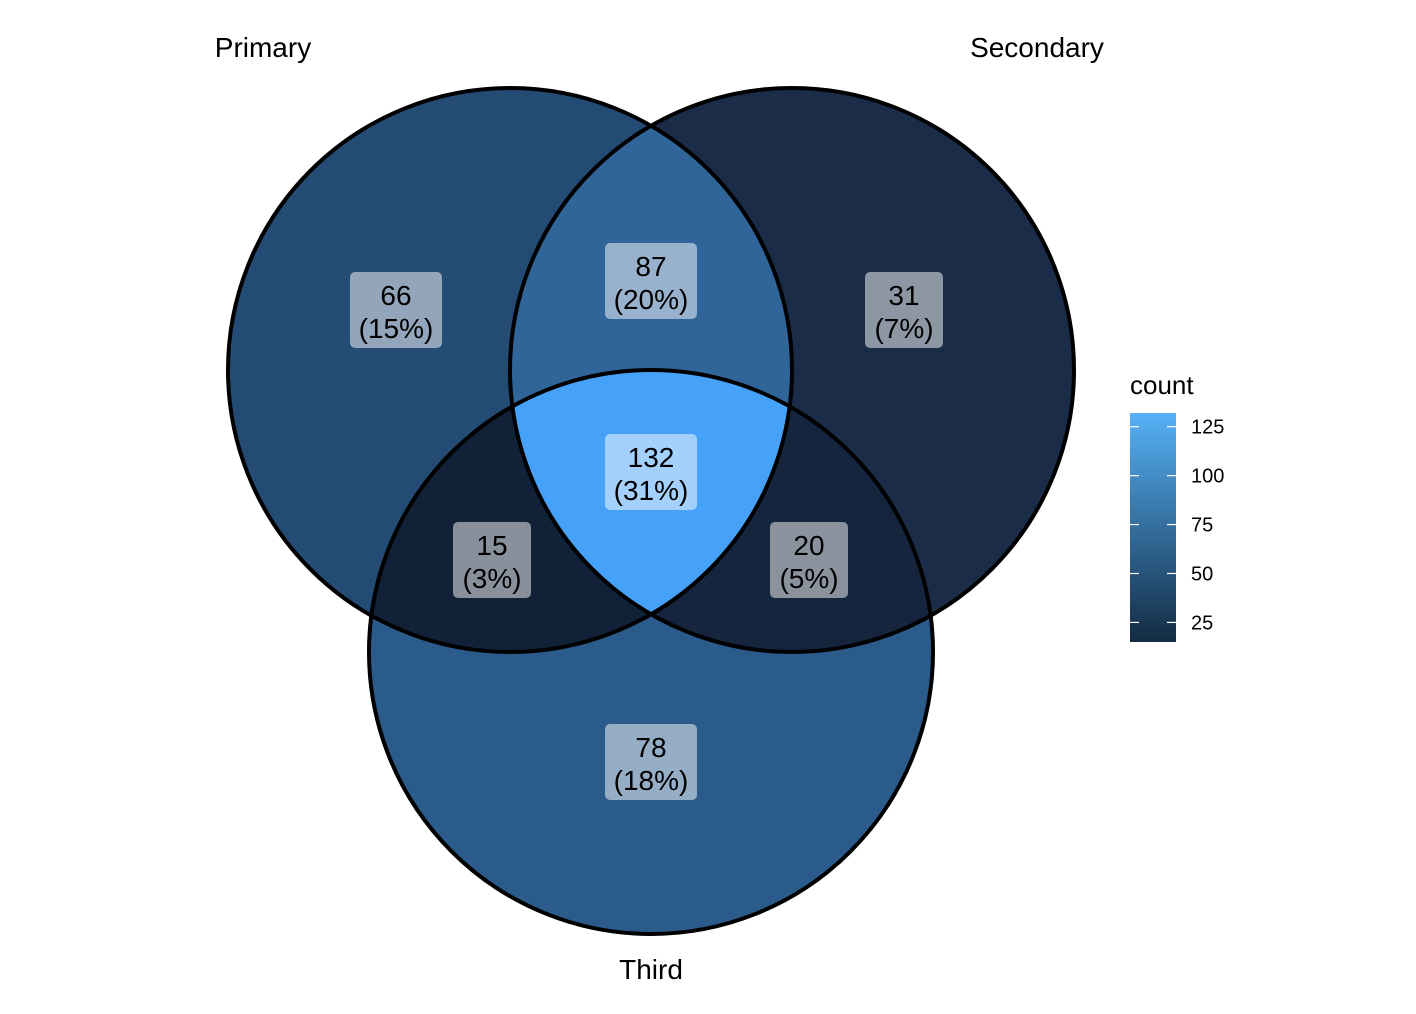  Describe the element at coordinates (1207, 477) in the screenshot. I see `legend-tick-label: 100` at that location.